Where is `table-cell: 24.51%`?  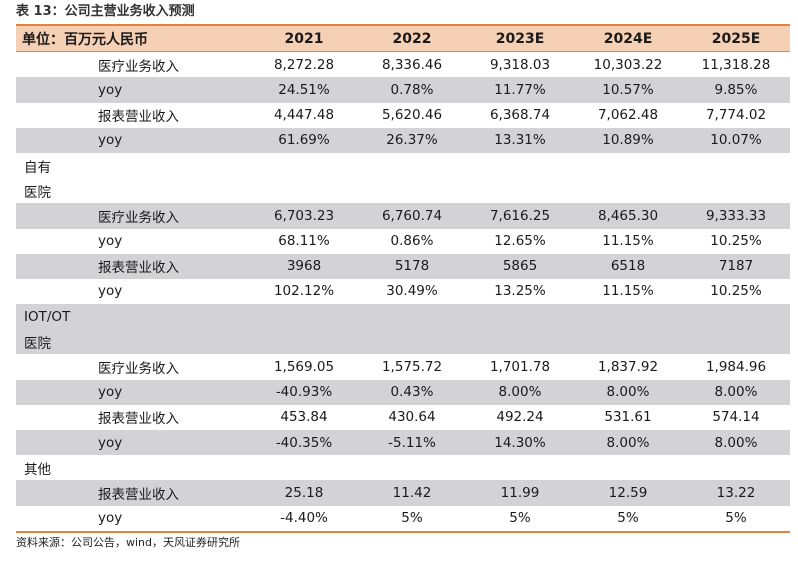 table-cell: 24.51% is located at coordinates (304, 90).